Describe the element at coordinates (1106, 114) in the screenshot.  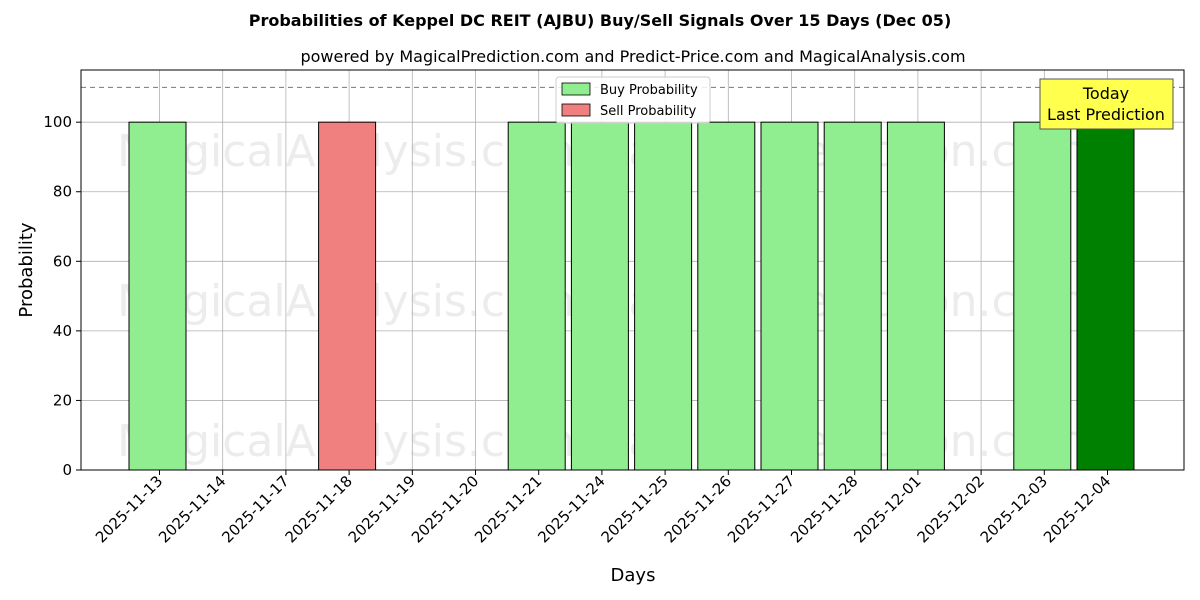
I see `annotation-line-2: Last Prediction` at that location.